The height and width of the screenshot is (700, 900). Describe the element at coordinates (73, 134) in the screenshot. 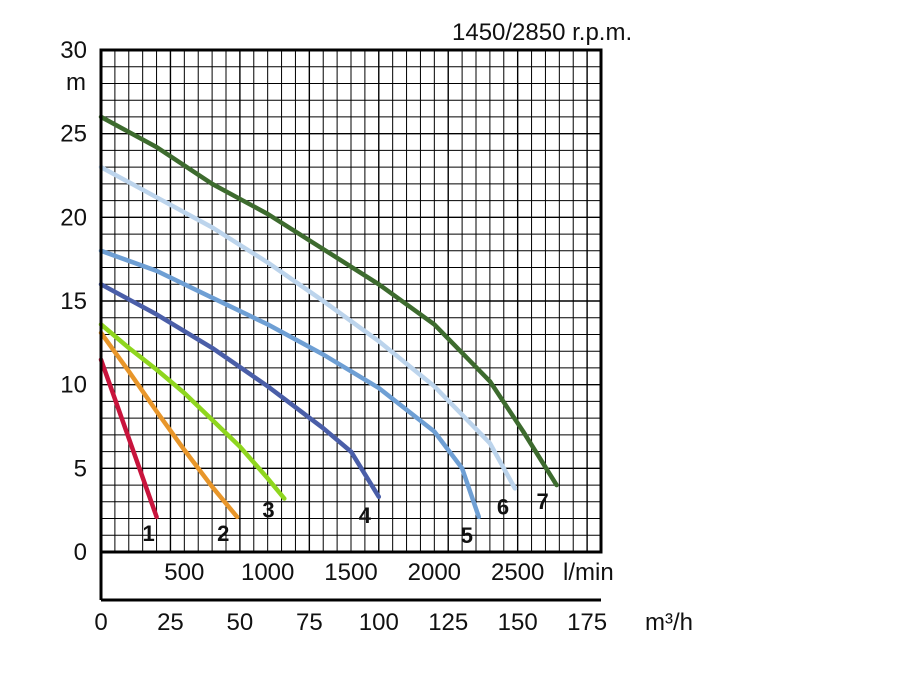

I see `y-tick-label: 25` at that location.